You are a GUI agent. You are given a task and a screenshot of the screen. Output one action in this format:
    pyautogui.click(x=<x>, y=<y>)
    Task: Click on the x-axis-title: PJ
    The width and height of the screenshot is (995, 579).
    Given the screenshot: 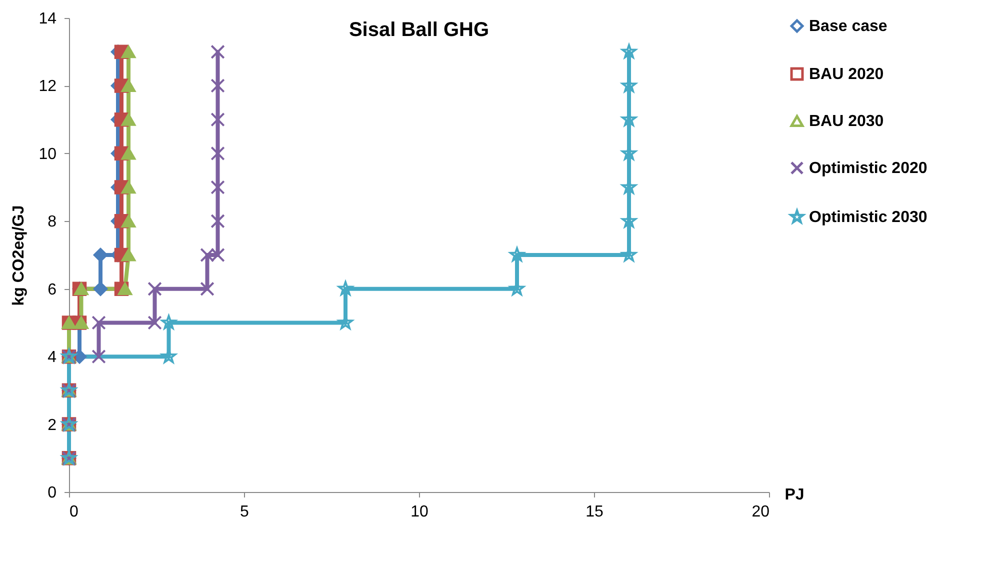 What is the action you would take?
    pyautogui.click(x=794, y=495)
    